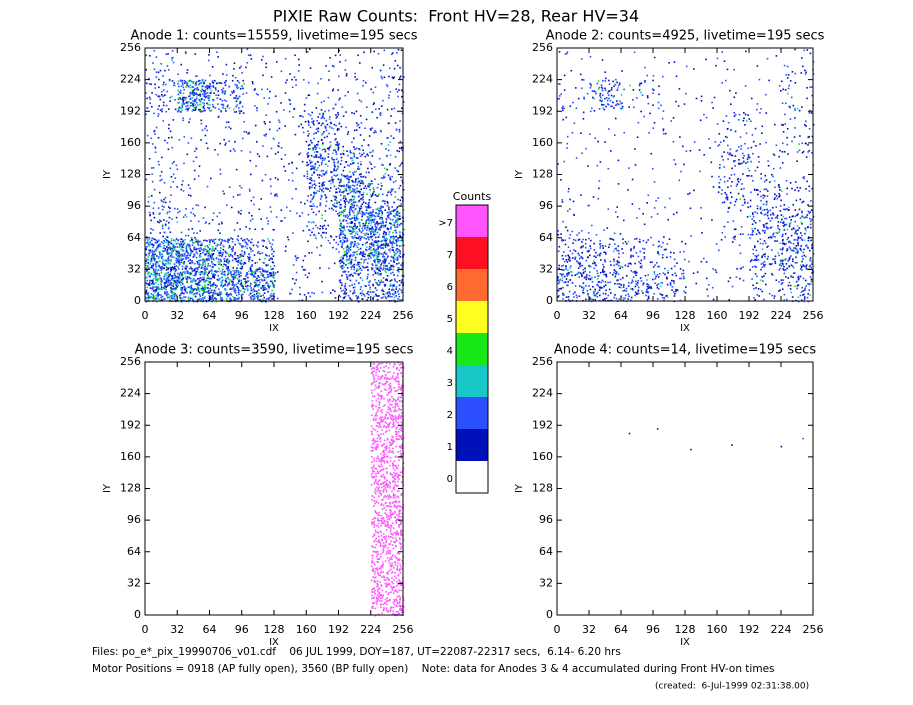  What do you see at coordinates (274, 328) in the screenshot?
I see `x-axis-label: IX` at bounding box center [274, 328].